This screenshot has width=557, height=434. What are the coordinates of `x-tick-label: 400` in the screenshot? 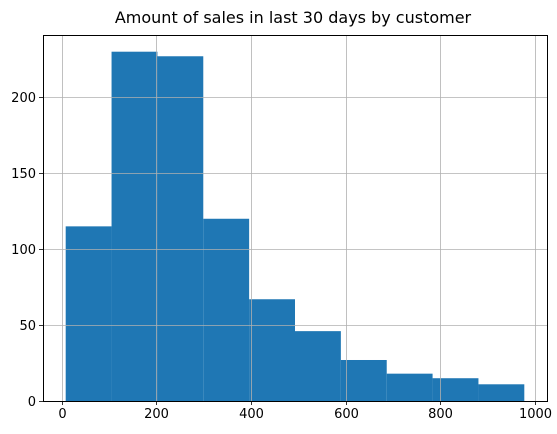 It's located at (251, 414).